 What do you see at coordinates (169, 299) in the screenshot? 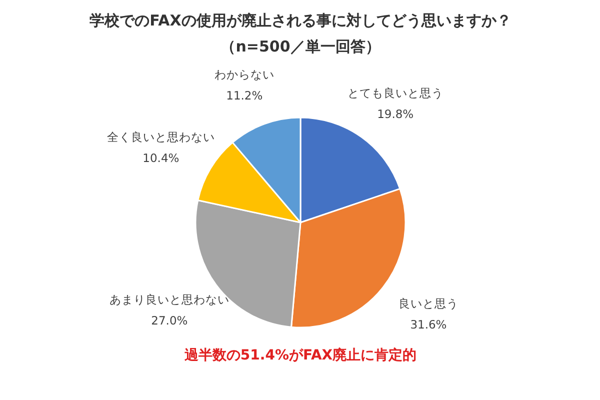
I see `slice-label: あまり良いと思わない` at bounding box center [169, 299].